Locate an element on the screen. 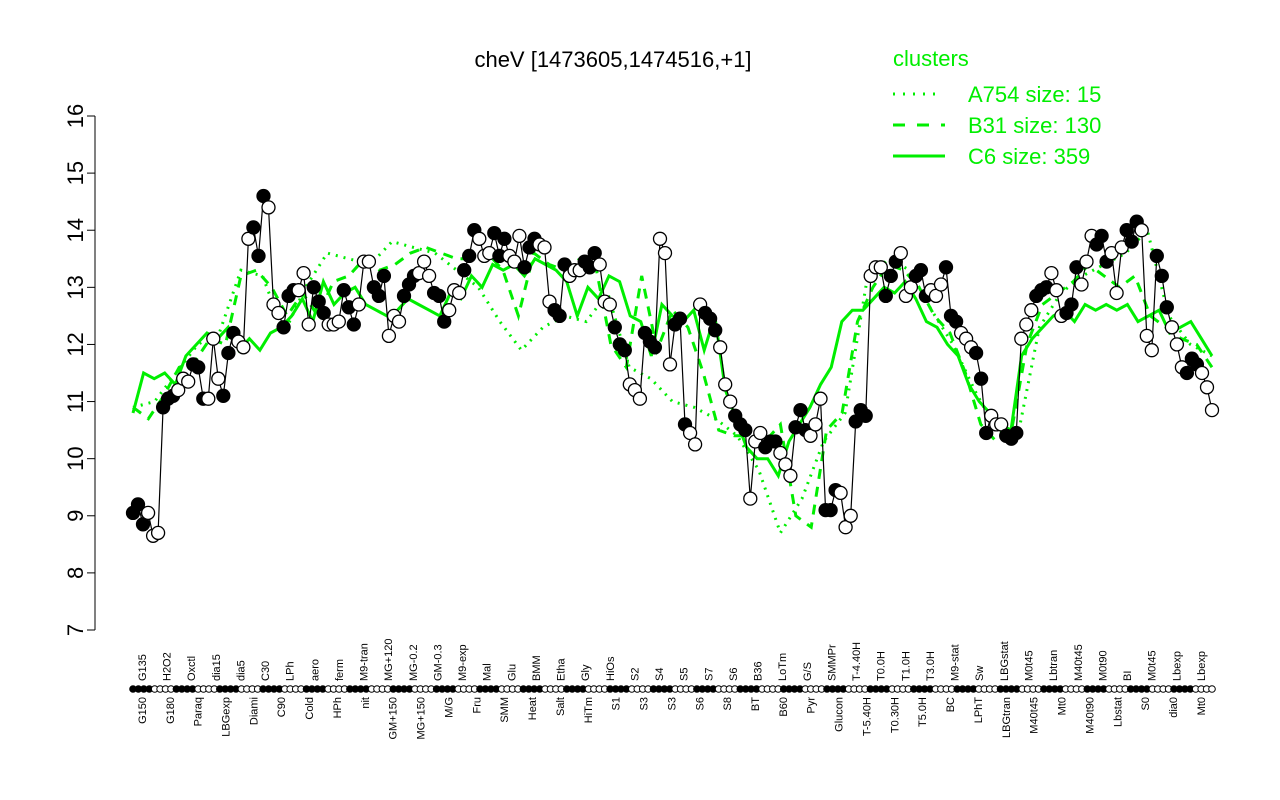 The height and width of the screenshot is (800, 1280). x-tick-label: T0.0H is located at coordinates (882, 666).